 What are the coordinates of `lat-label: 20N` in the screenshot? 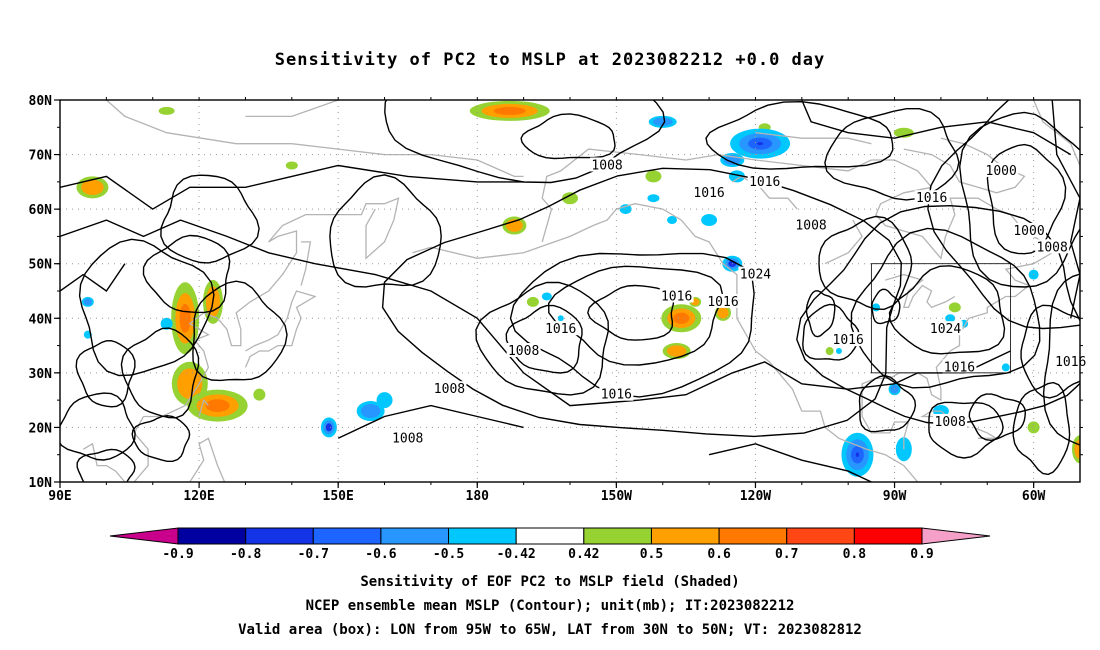 It's located at (41, 428).